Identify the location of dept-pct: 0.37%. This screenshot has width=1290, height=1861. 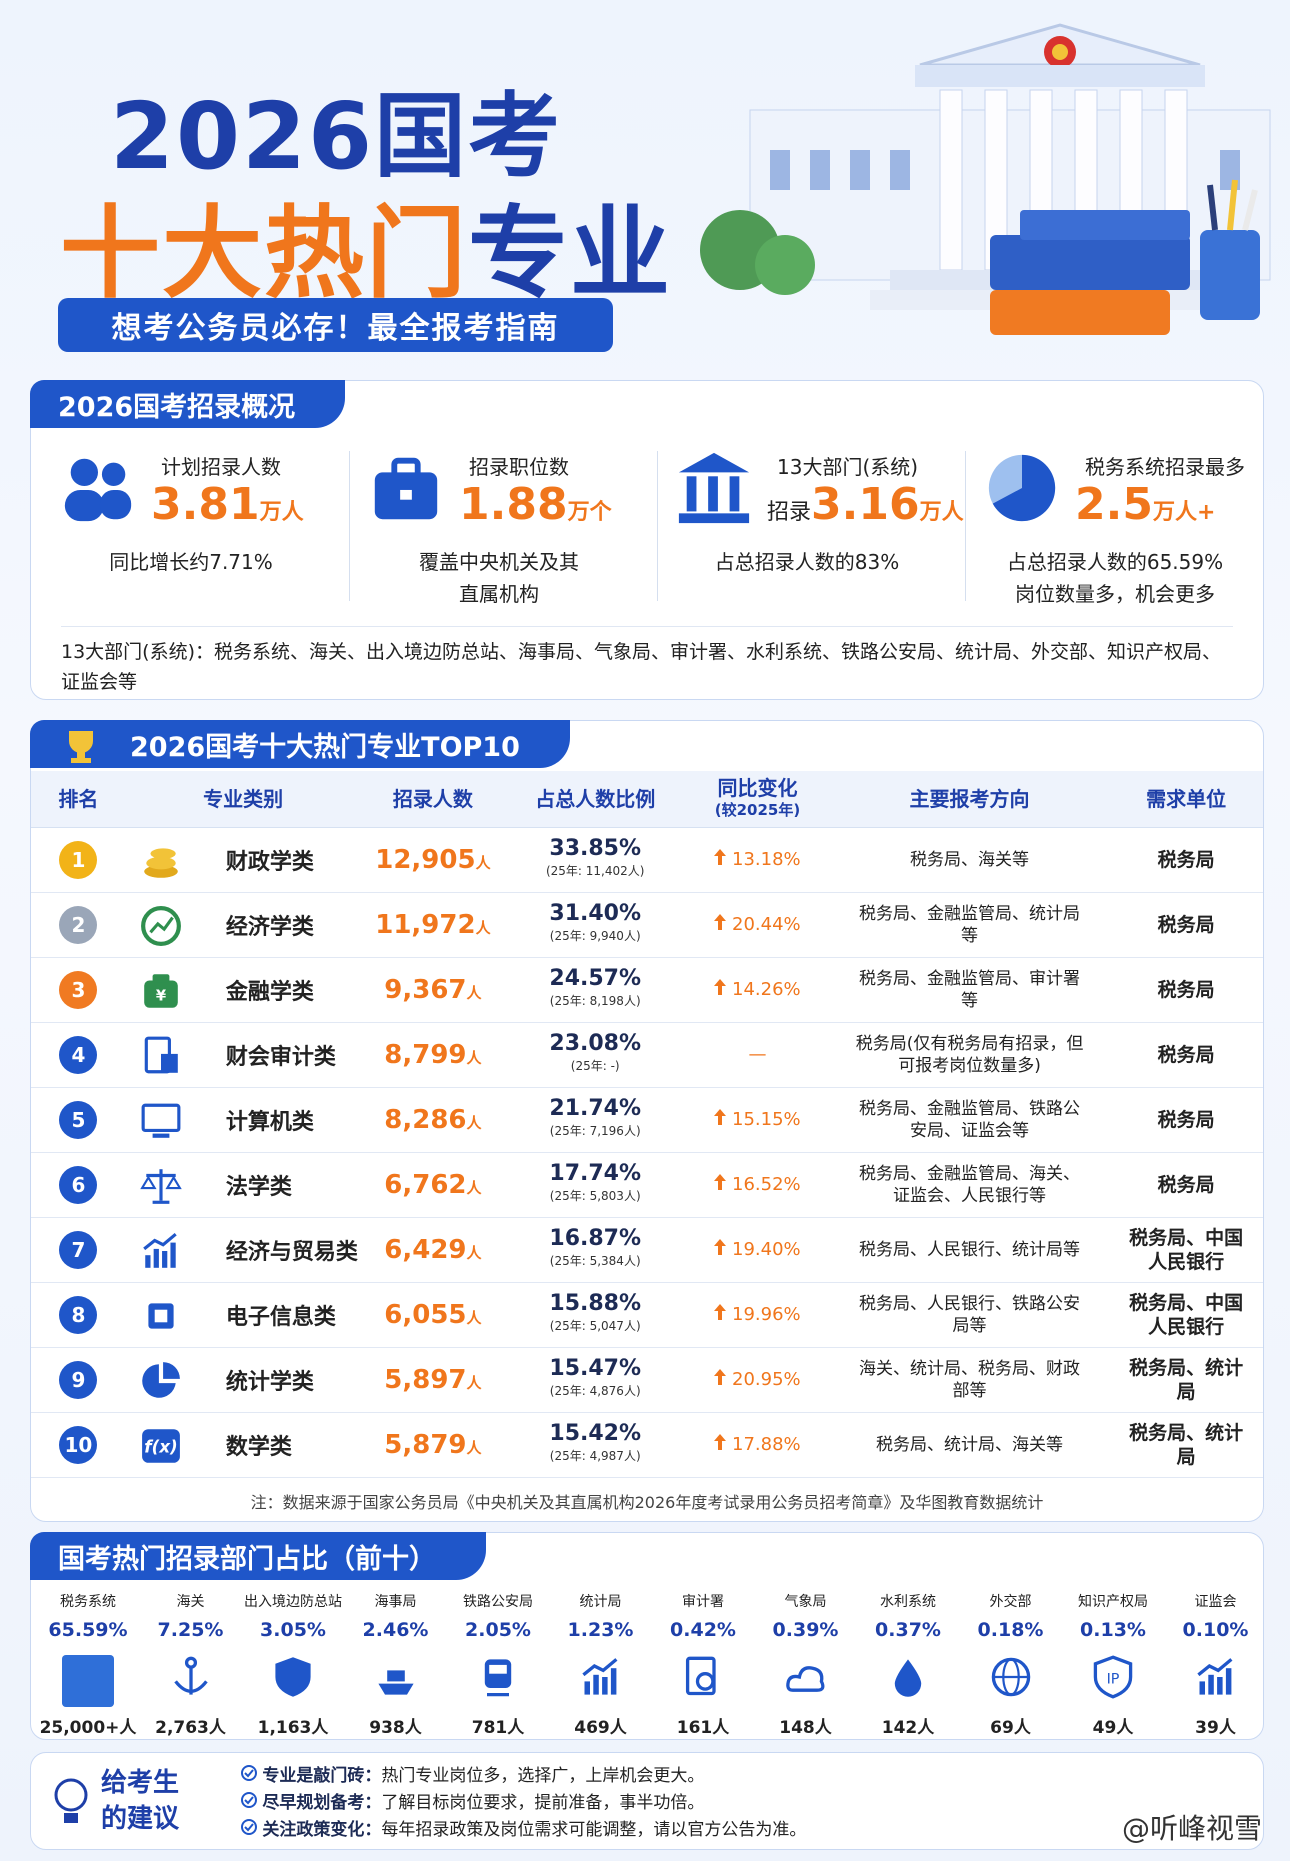
(908, 1630).